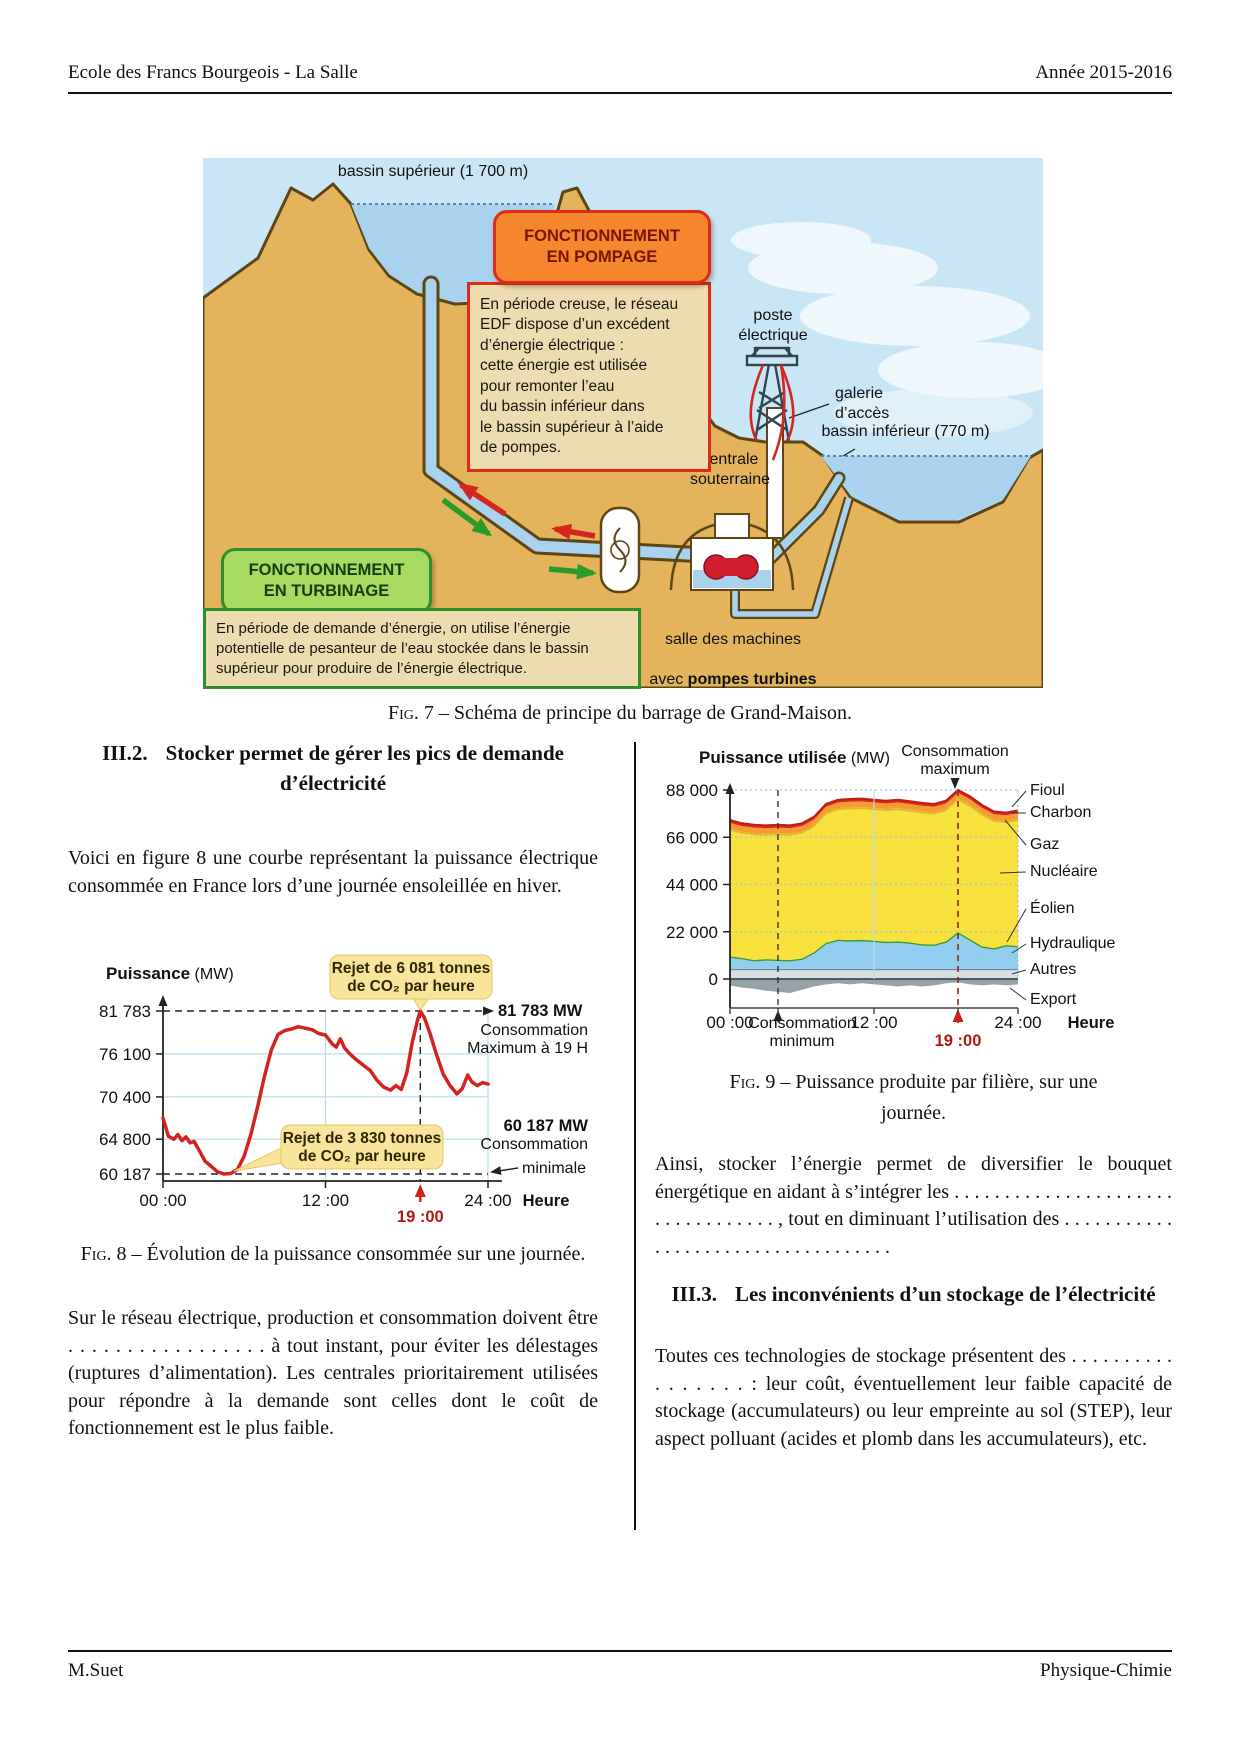 The width and height of the screenshot is (1240, 1754). What do you see at coordinates (326, 581) in the screenshot?
I see `turbinage-title-box: FONCTIONNEMENT EN TURBINAGE` at bounding box center [326, 581].